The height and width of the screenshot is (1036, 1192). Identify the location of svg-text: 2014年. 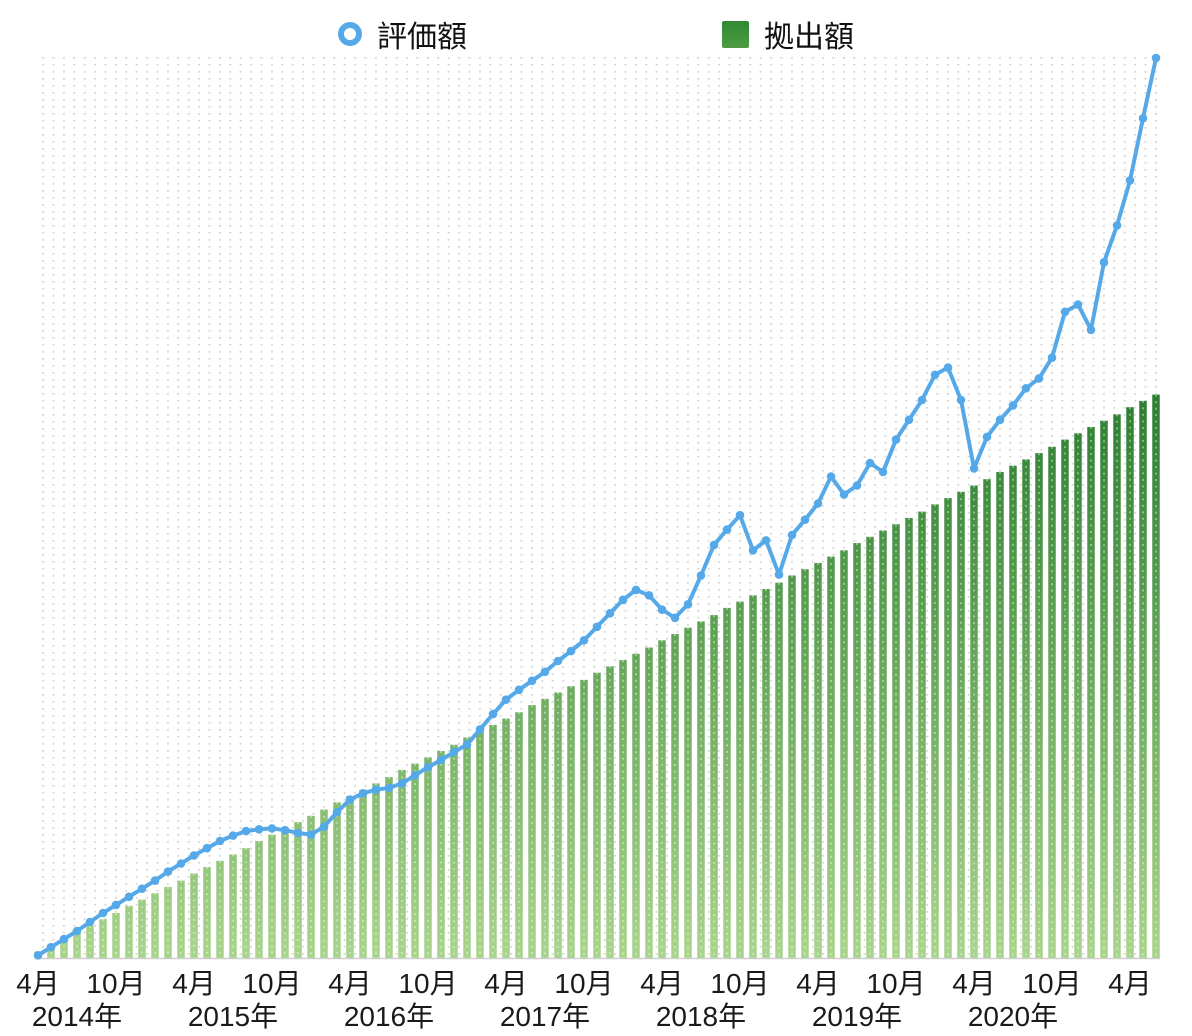
(77, 1016).